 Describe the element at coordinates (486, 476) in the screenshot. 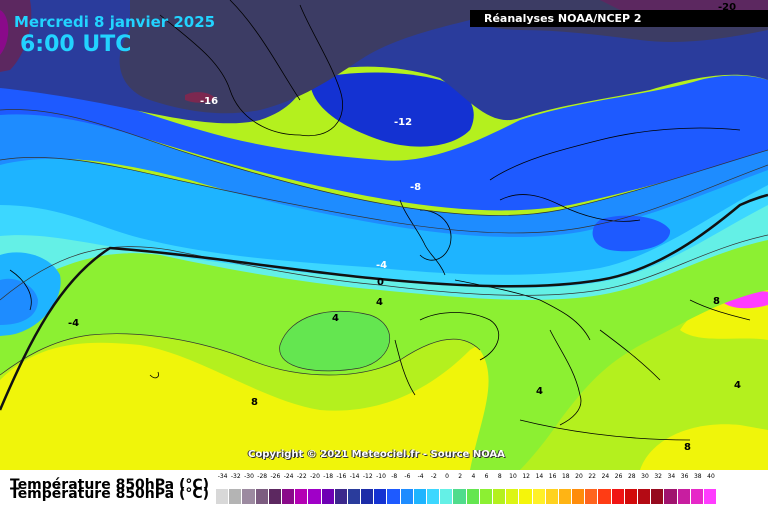

I see `legend-scale-label: 6` at that location.